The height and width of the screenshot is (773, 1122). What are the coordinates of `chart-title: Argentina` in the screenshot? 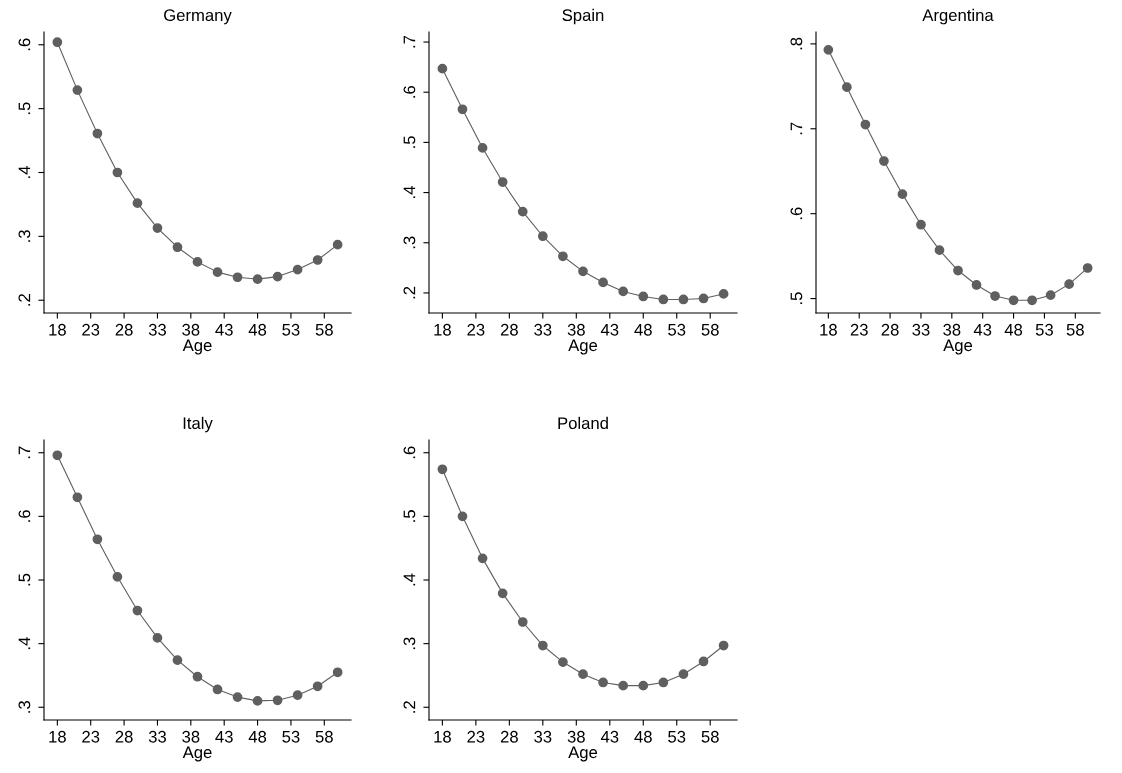 It's located at (958, 16).